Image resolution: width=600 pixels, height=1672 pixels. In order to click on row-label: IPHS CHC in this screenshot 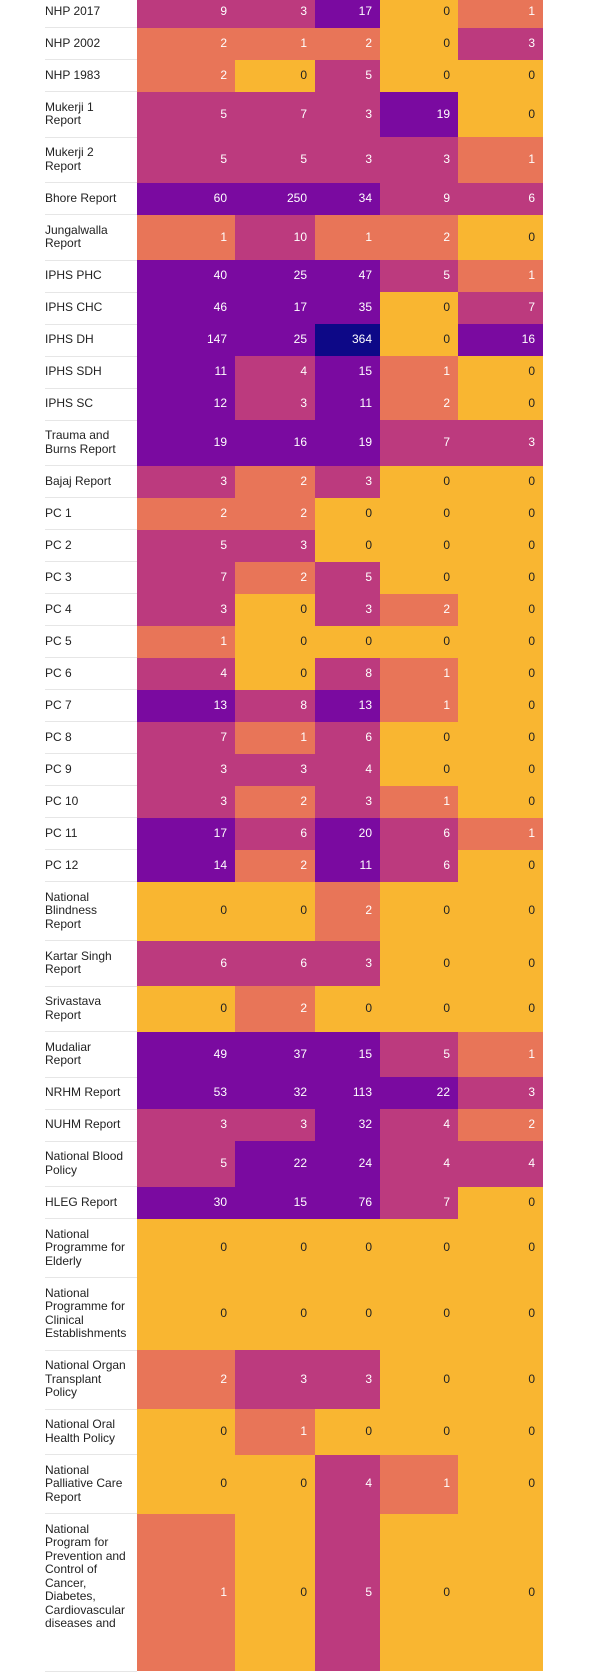, I will do `click(91, 308)`.